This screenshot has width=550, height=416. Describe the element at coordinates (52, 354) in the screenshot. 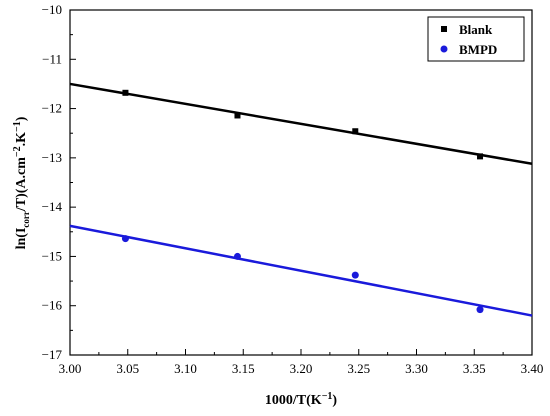

I see `y-tick-label: −17` at that location.